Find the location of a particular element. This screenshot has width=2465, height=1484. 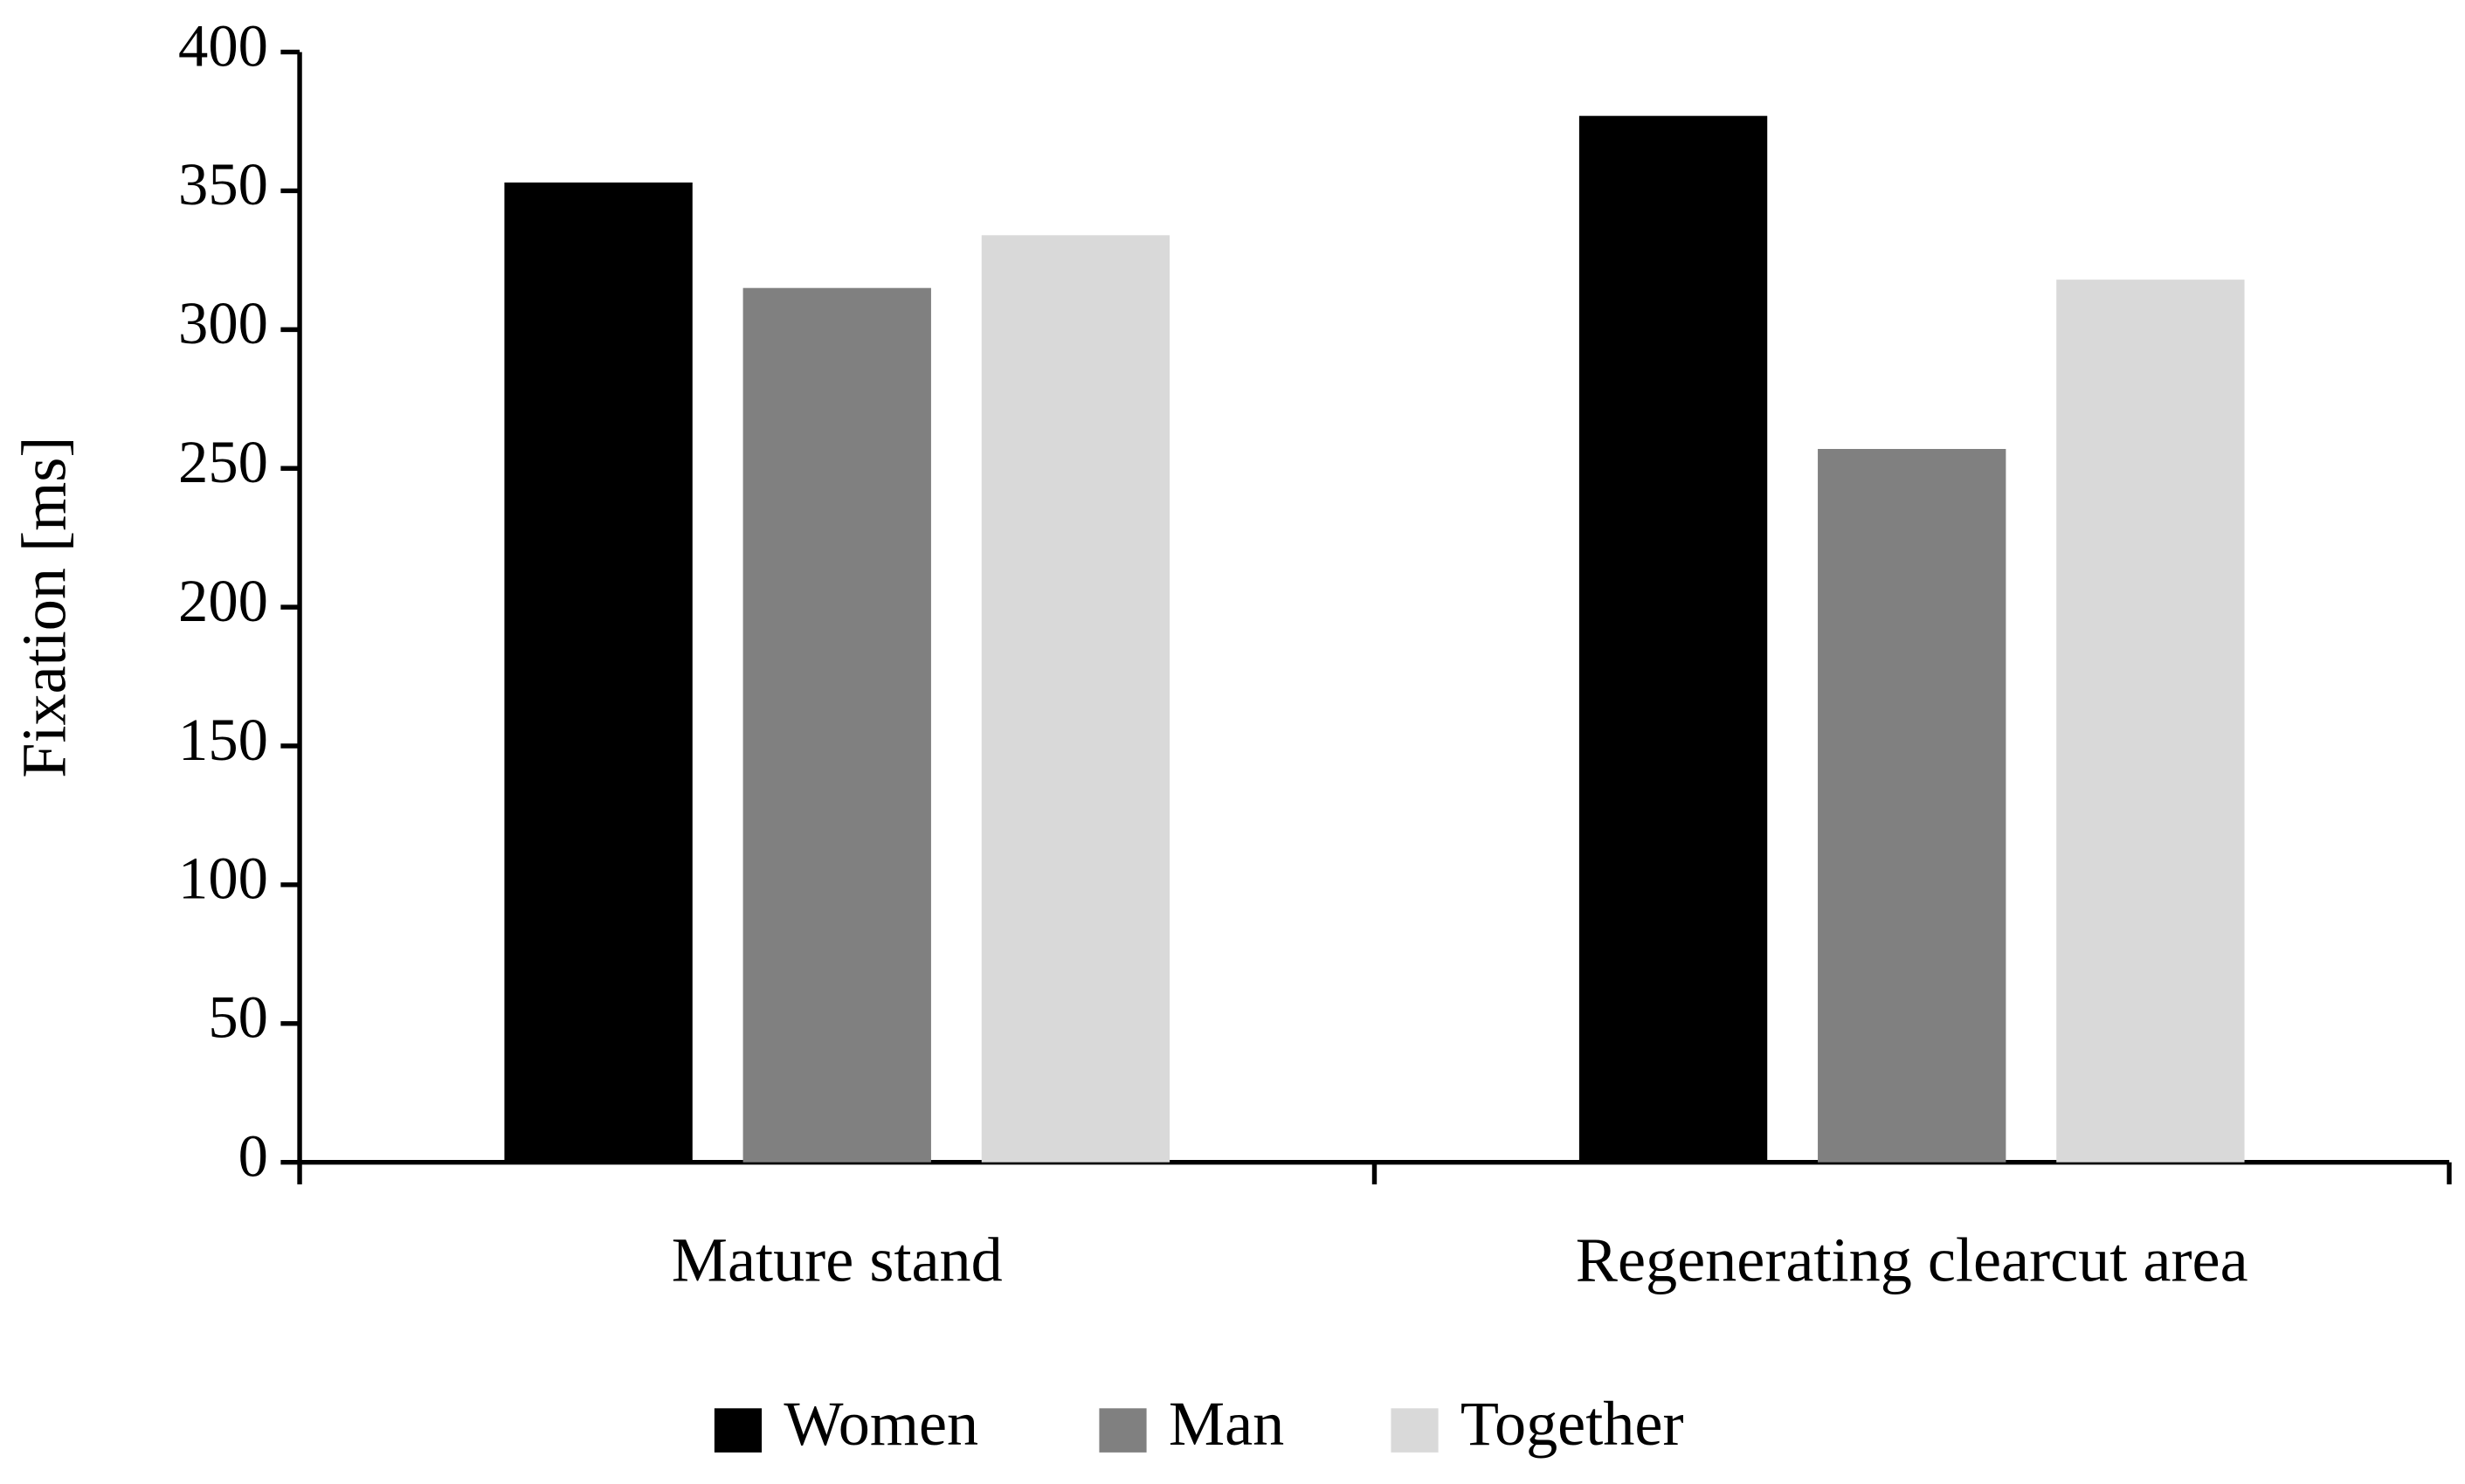

legend-label: Women is located at coordinates (881, 1424).